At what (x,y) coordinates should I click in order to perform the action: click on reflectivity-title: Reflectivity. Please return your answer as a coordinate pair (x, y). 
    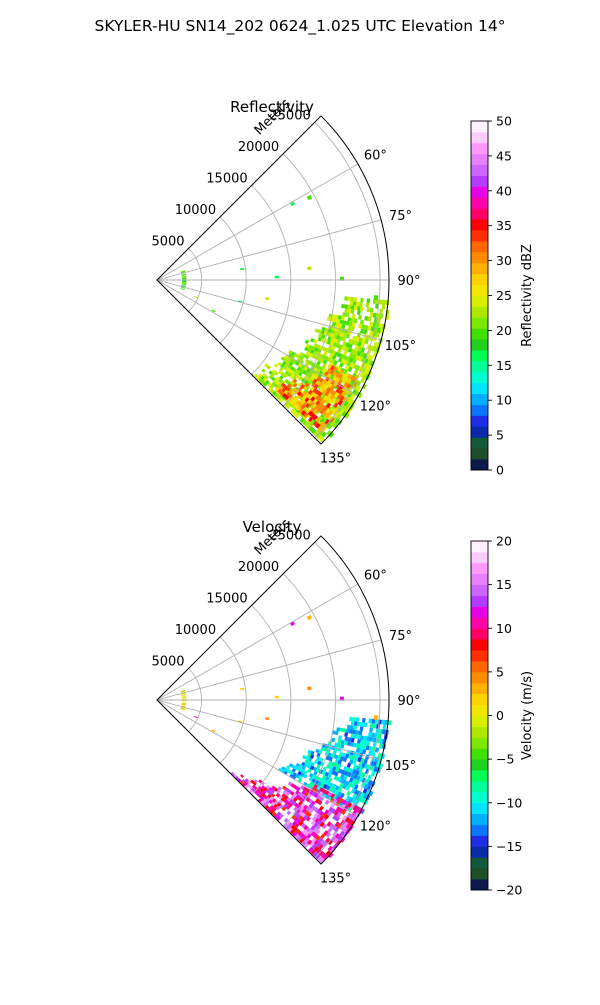
    Looking at the image, I should click on (272, 107).